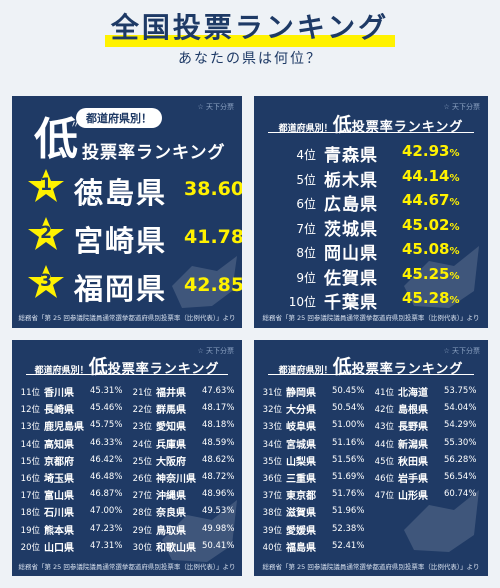  What do you see at coordinates (427, 409) in the screenshot?
I see `ranking-row: 42位 島根県 54.04%` at bounding box center [427, 409].